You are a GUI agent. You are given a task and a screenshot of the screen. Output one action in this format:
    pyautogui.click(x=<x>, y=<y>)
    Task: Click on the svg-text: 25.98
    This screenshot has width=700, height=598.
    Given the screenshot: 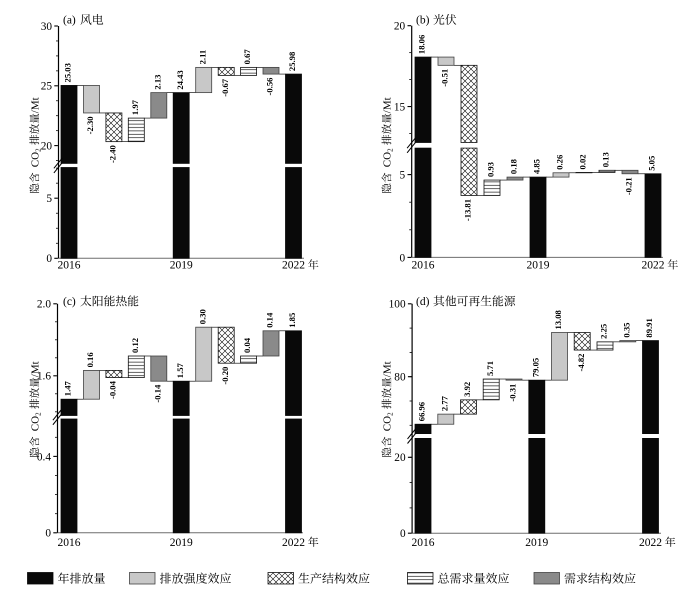 What is the action you would take?
    pyautogui.click(x=292, y=61)
    